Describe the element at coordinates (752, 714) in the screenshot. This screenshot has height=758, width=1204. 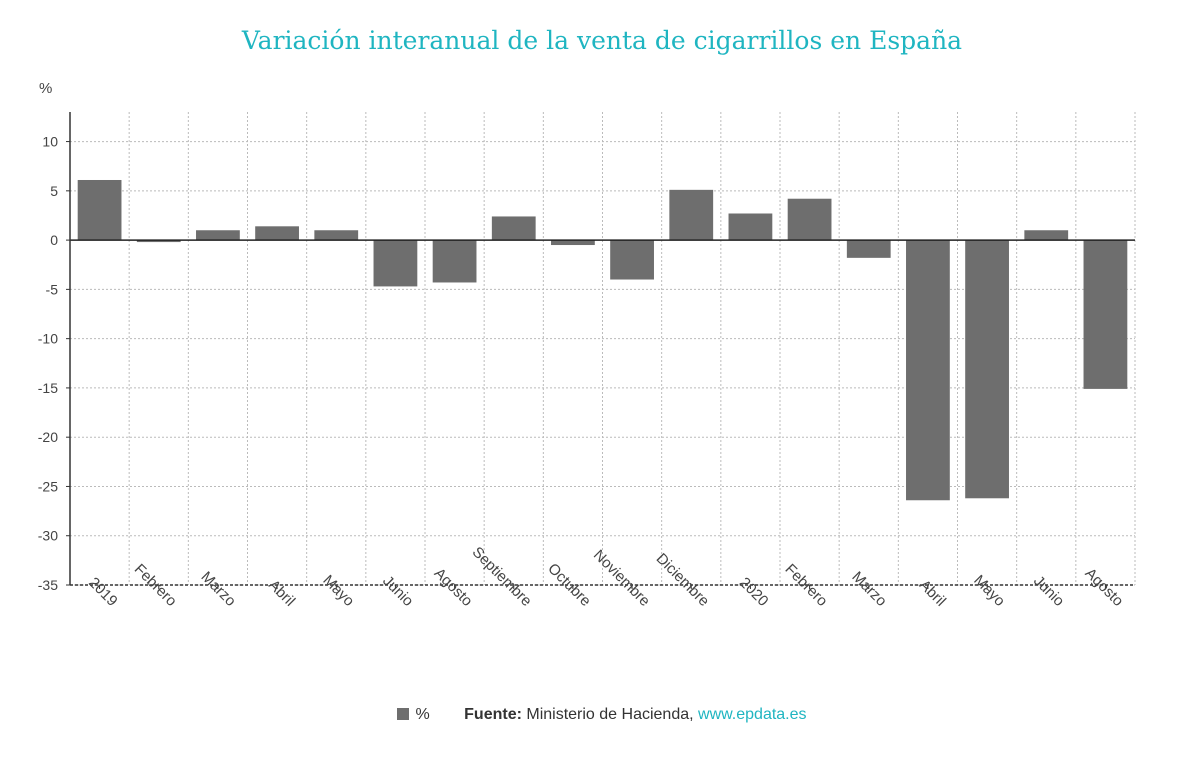
I see `source-link: www.epdata.es` at that location.